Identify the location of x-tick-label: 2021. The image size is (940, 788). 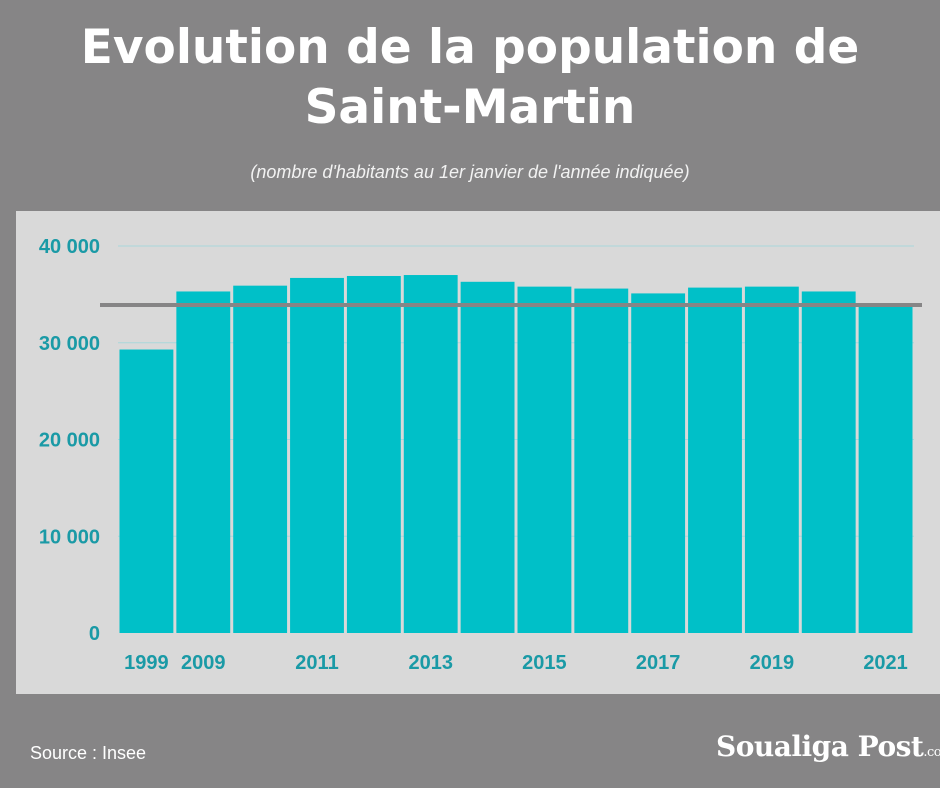
(885, 663).